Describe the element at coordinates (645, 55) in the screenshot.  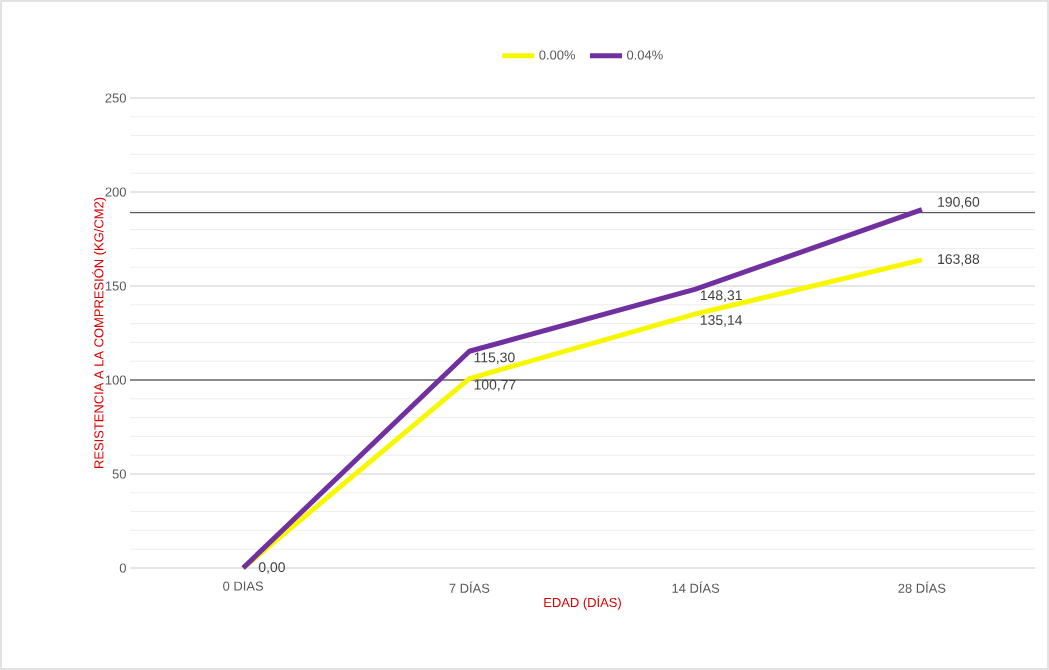
I see `legend-label: 0.04%` at that location.